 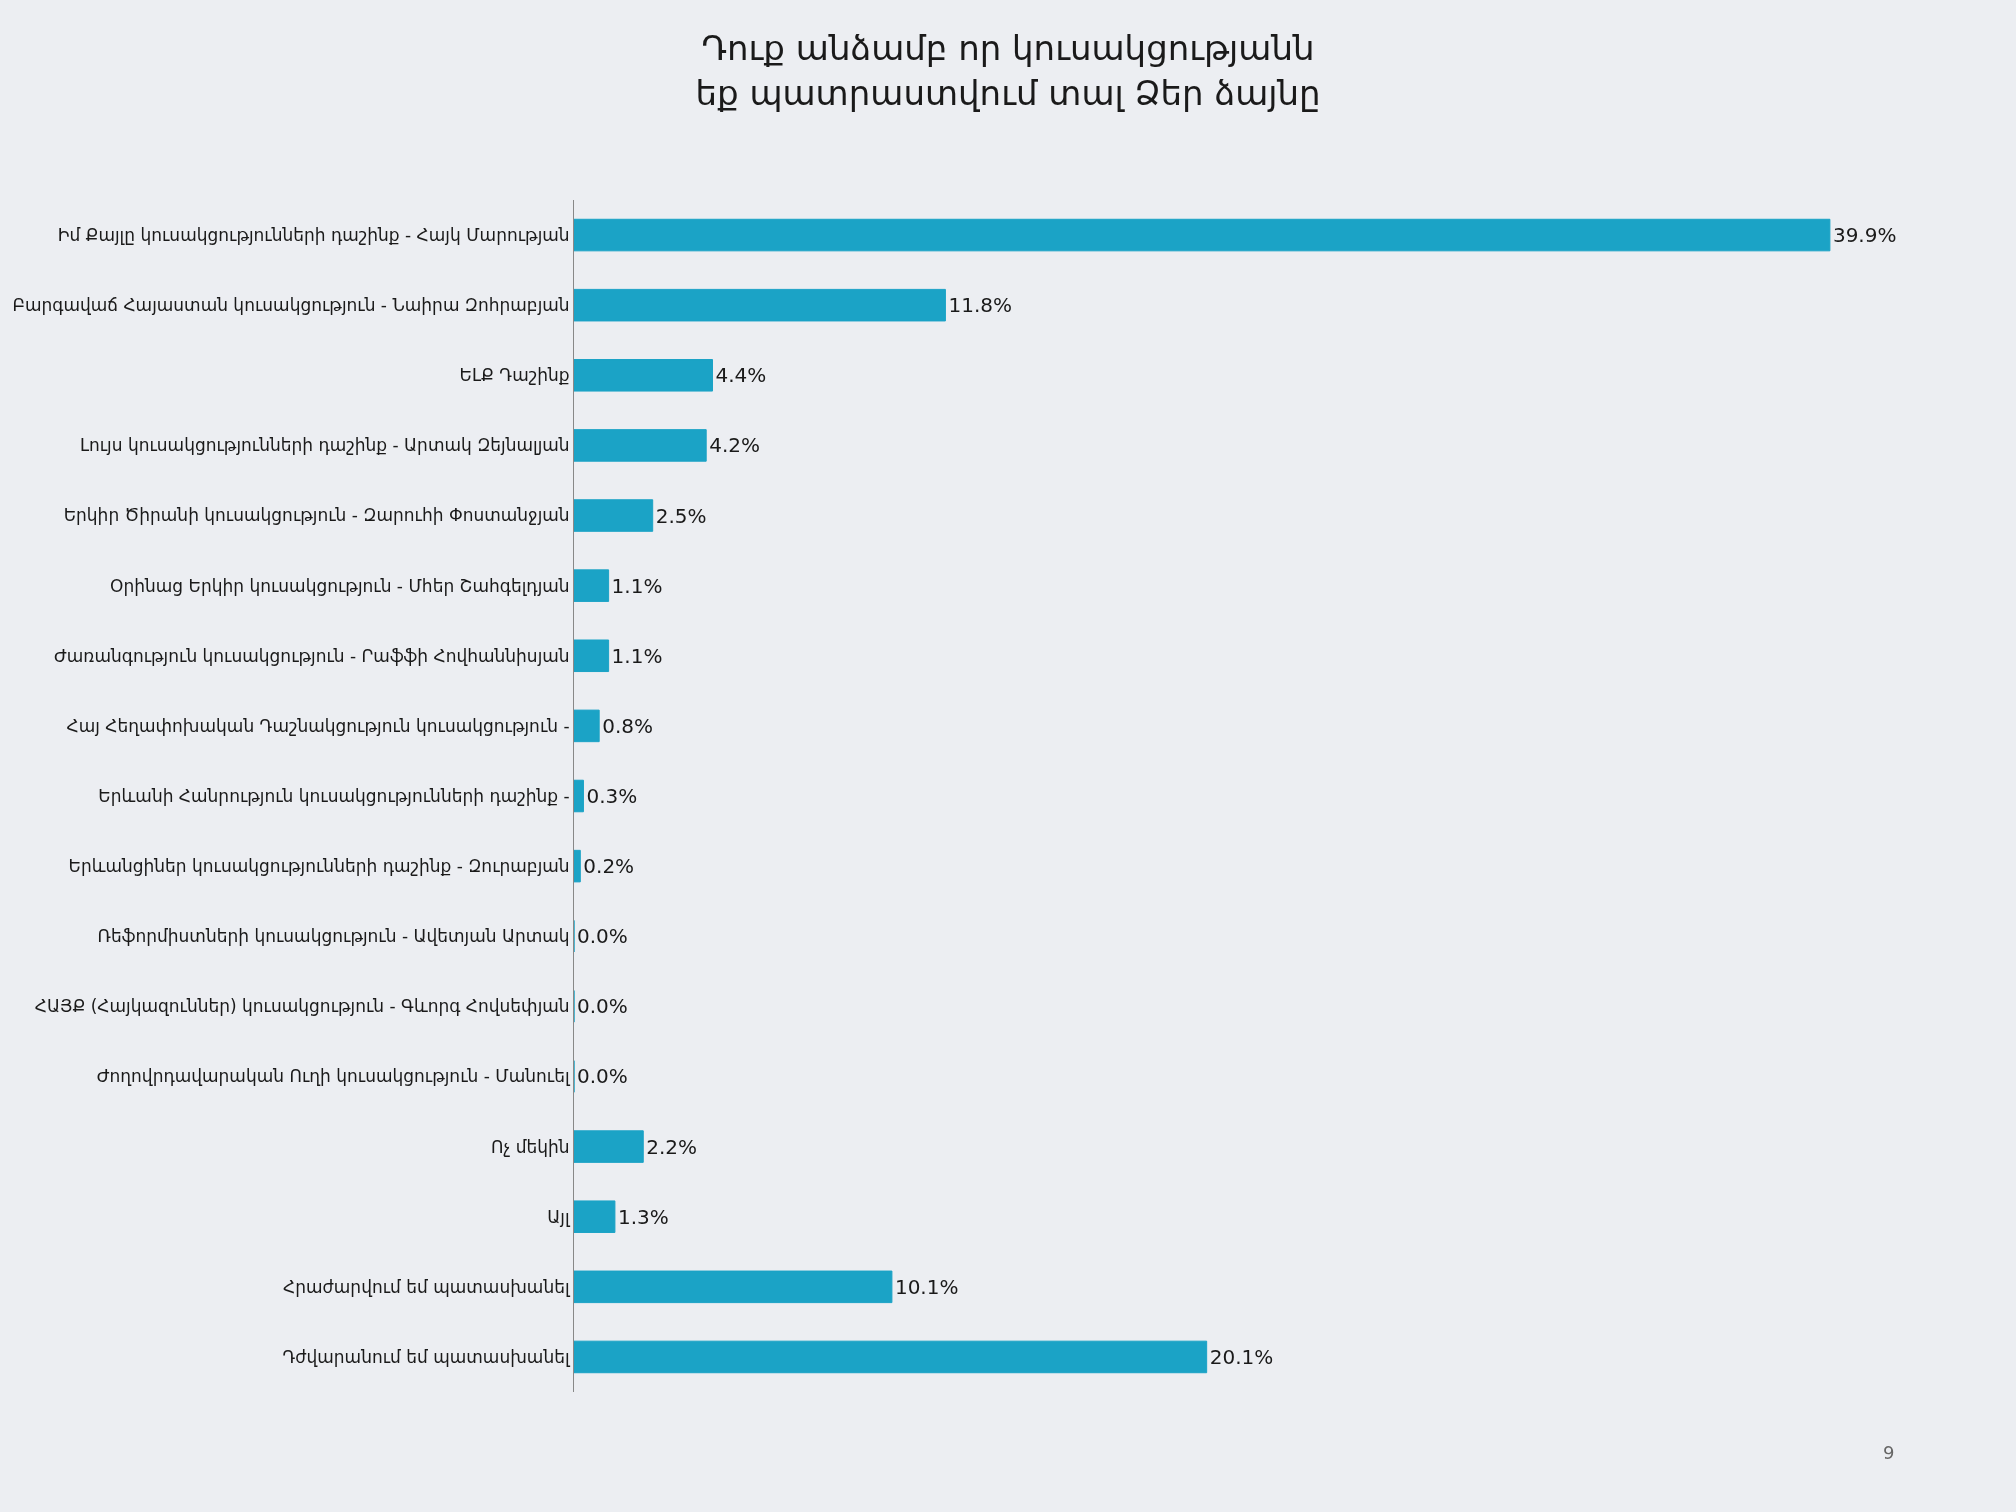 I want to click on y-tick-label: Այլ, so click(x=559, y=1216).